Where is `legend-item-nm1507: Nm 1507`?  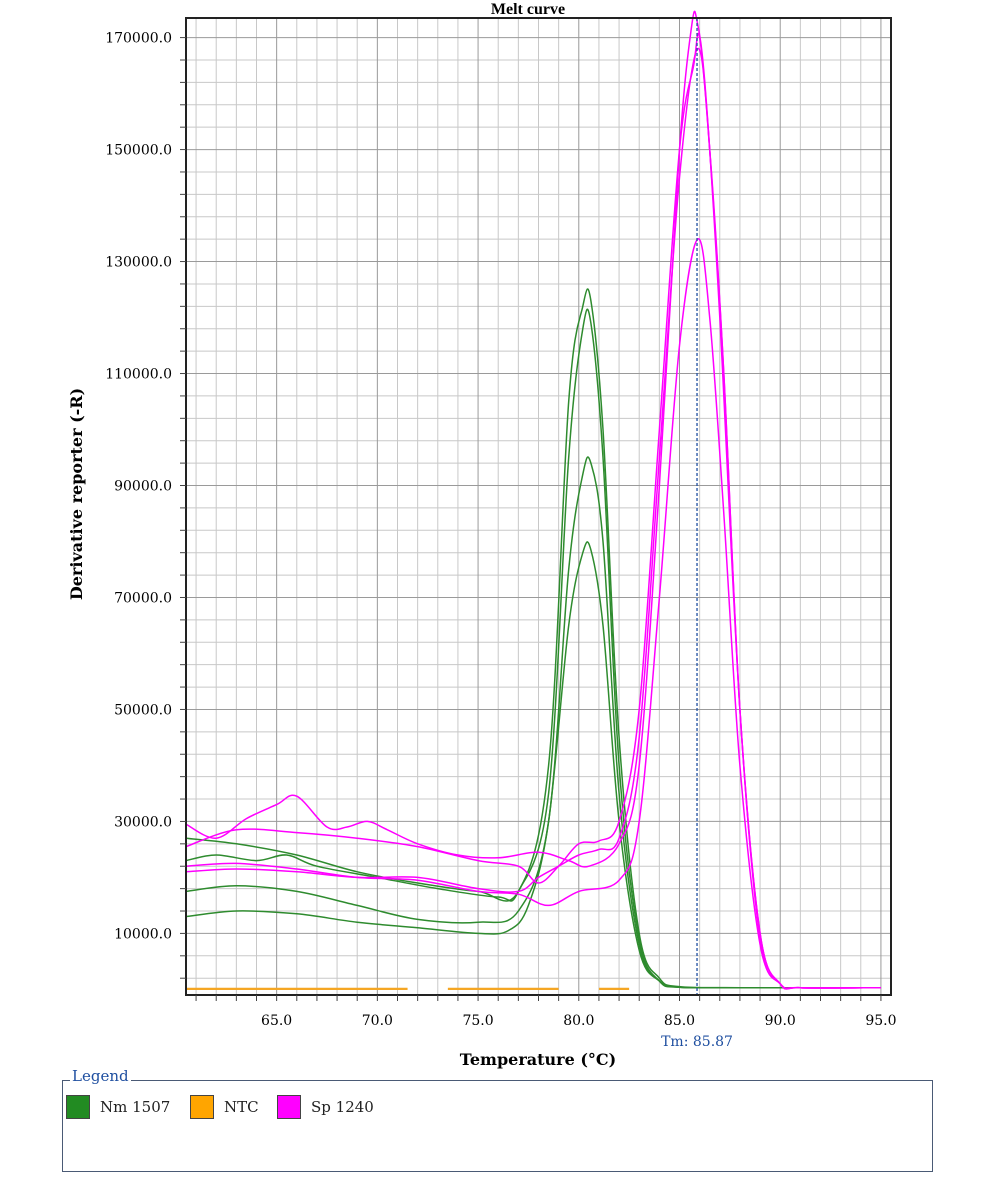
legend-item-nm1507: Nm 1507 is located at coordinates (118, 1107).